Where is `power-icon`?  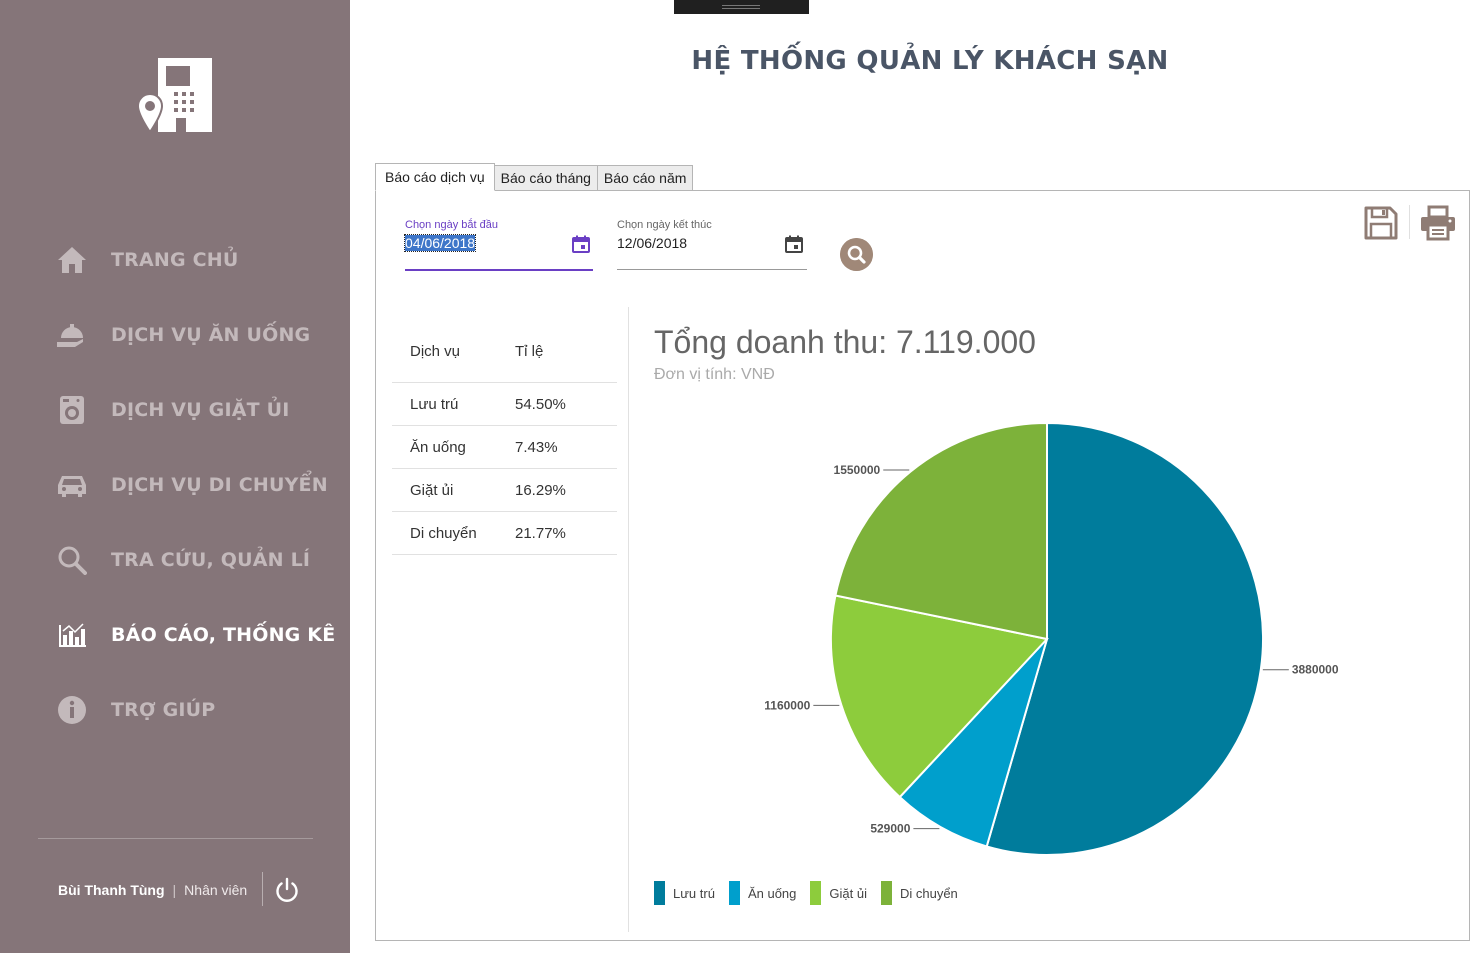 power-icon is located at coordinates (287, 890).